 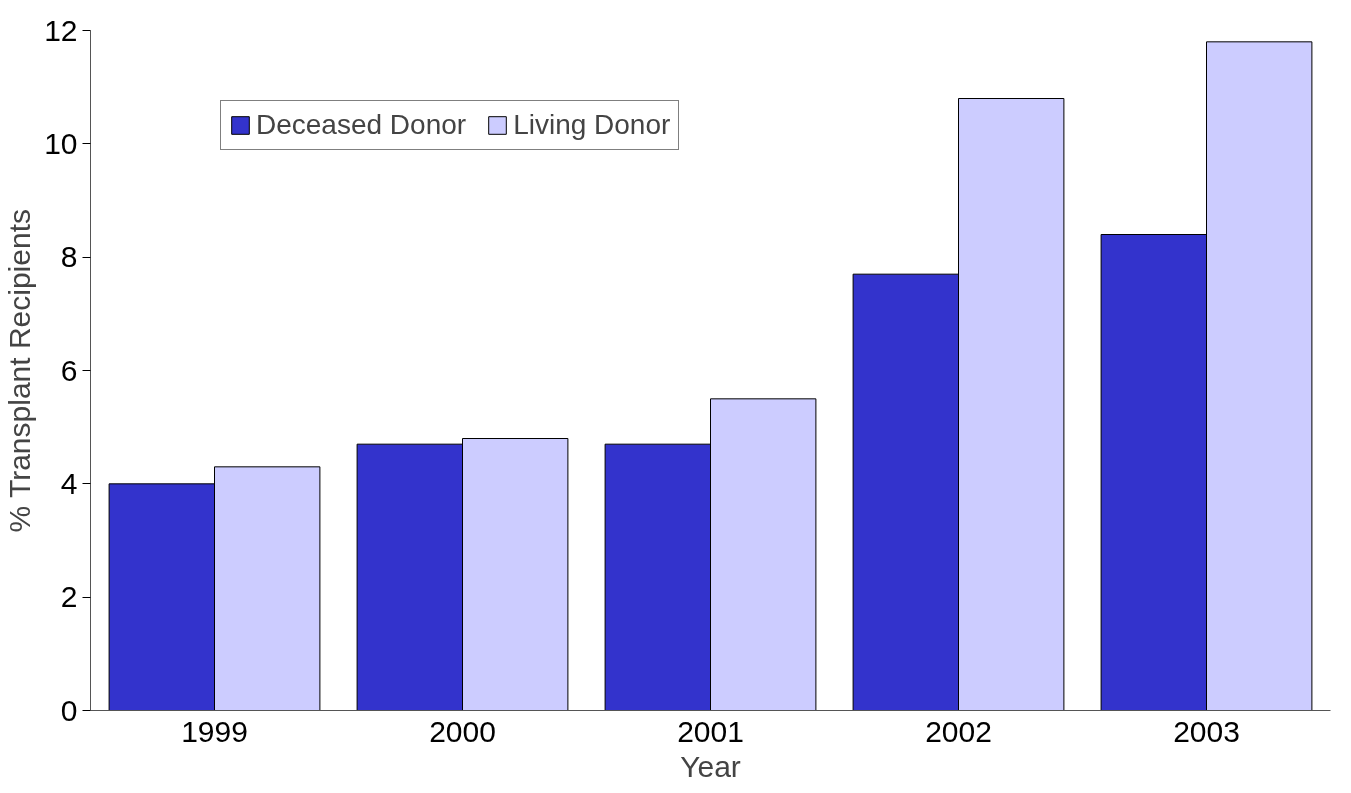 What do you see at coordinates (61, 30) in the screenshot?
I see `y-tick-label: 12` at bounding box center [61, 30].